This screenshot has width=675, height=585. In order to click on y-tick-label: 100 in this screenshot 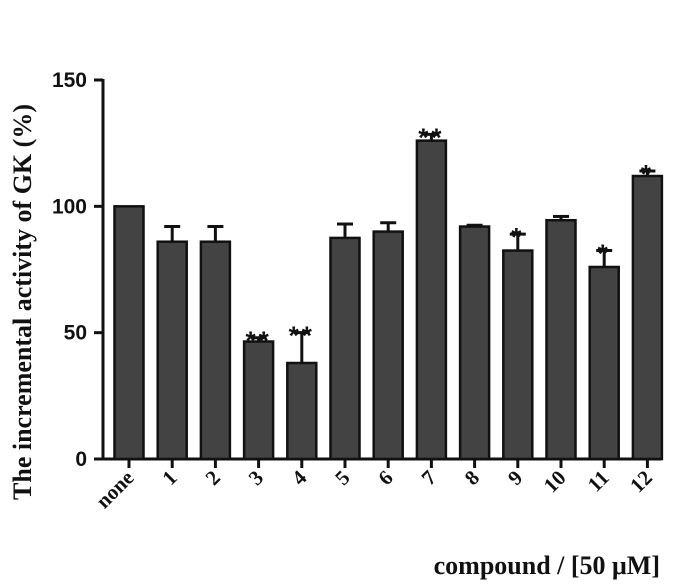, I will do `click(69, 206)`.